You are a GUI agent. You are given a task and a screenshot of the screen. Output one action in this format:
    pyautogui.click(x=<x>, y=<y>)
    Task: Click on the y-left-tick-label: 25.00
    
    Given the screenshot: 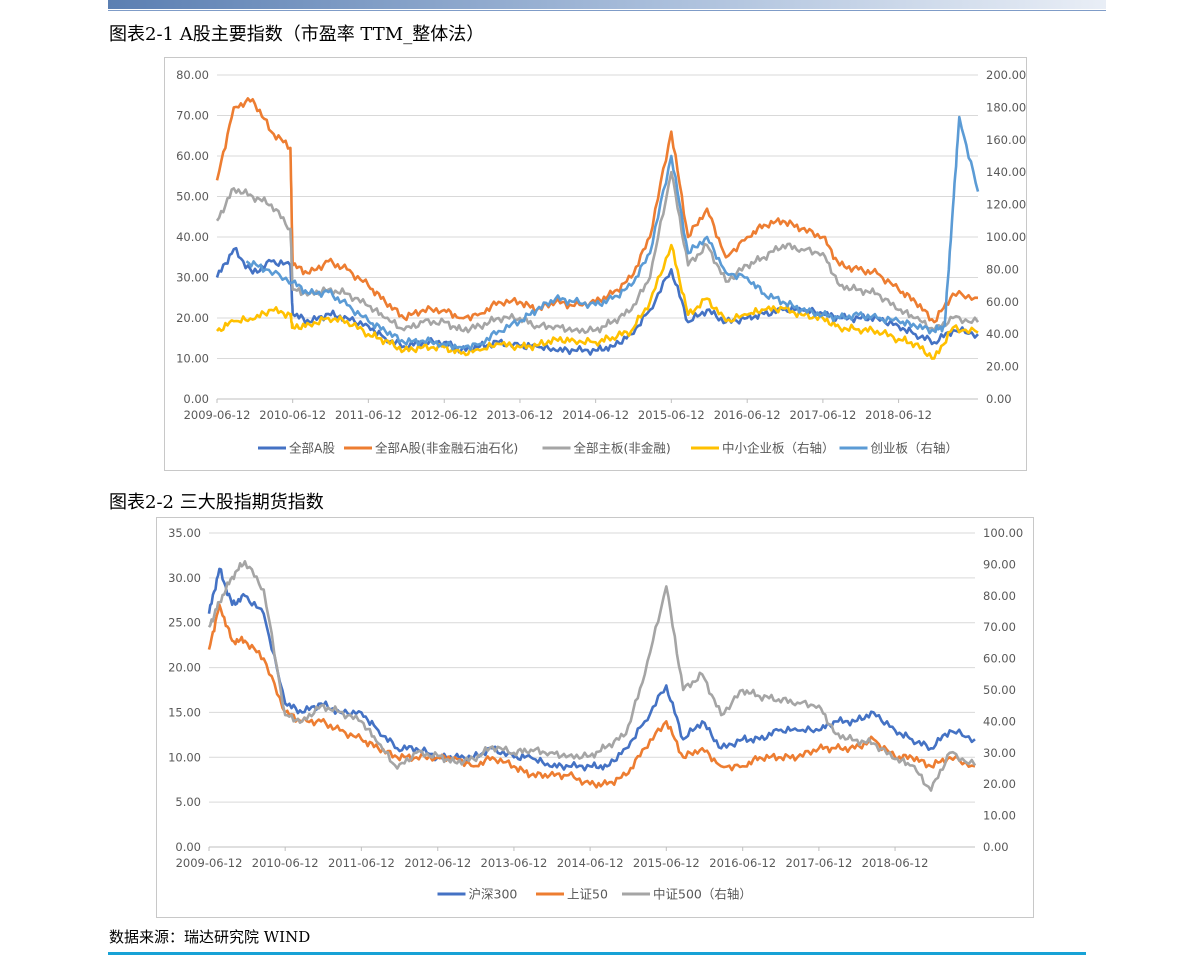 What is the action you would take?
    pyautogui.click(x=184, y=623)
    